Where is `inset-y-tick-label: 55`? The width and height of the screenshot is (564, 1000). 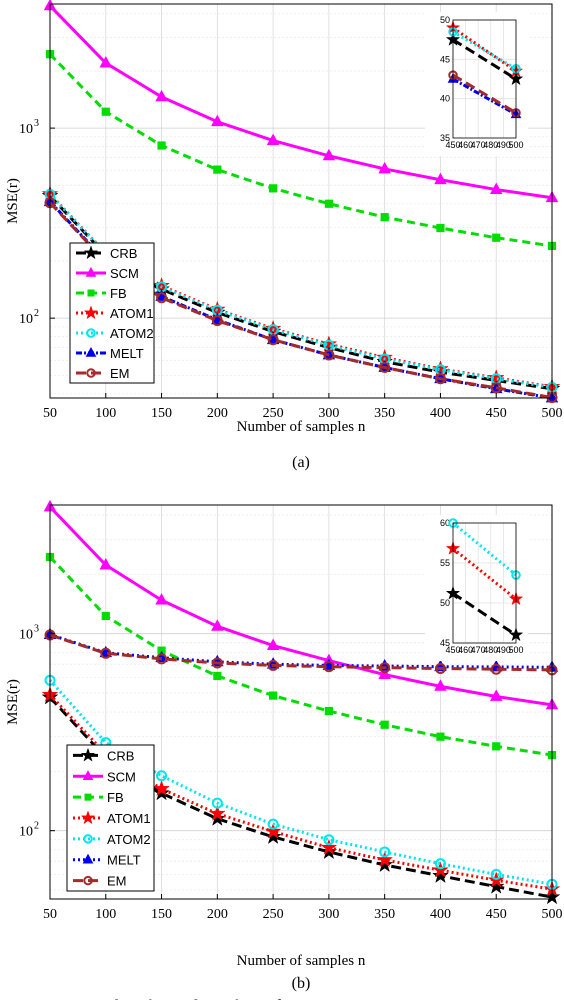 inset-y-tick-label: 55 is located at coordinates (445, 563).